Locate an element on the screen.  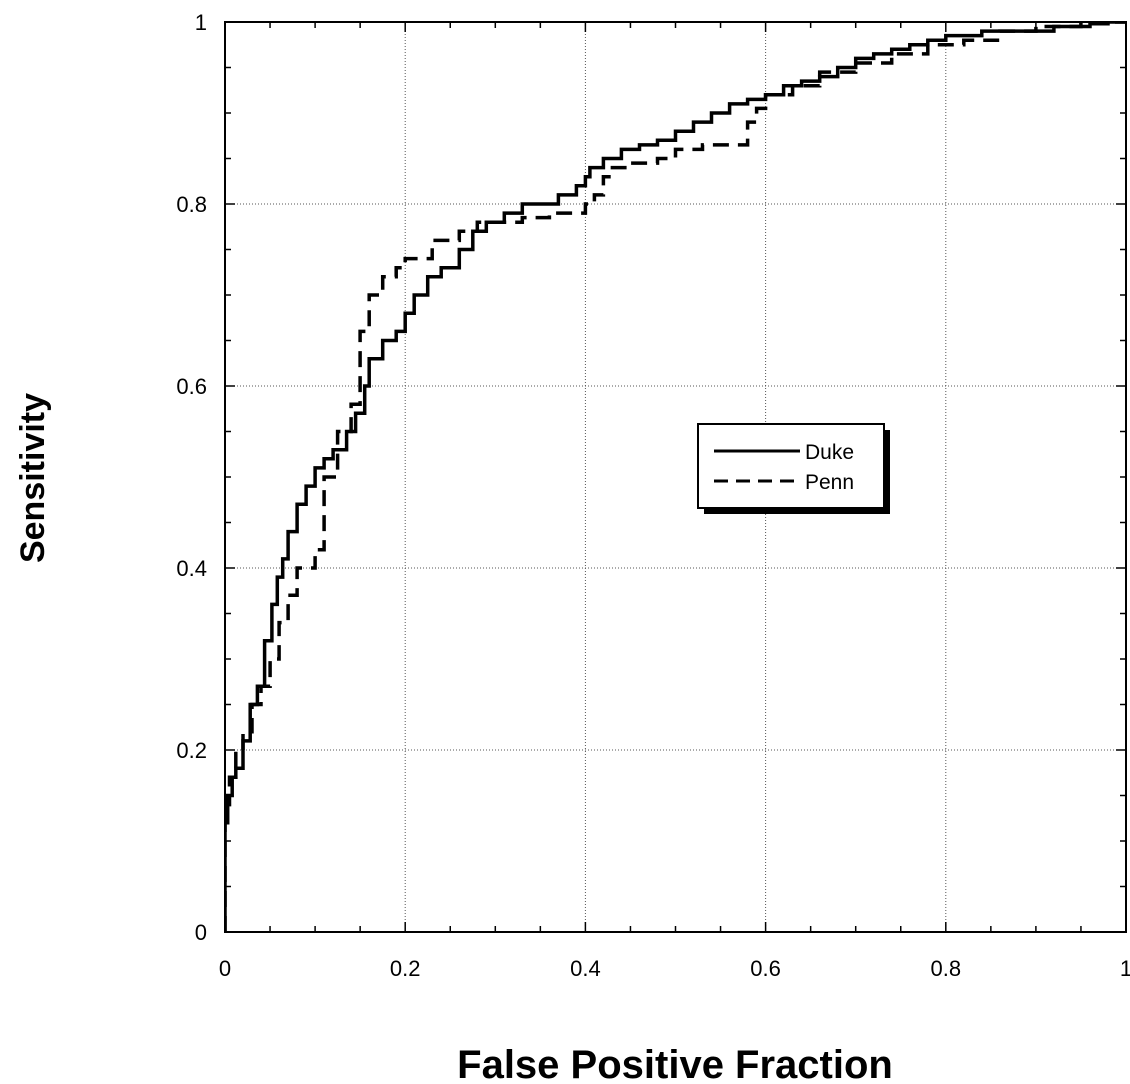
x-tick-label-4: 0.8 is located at coordinates (946, 968).